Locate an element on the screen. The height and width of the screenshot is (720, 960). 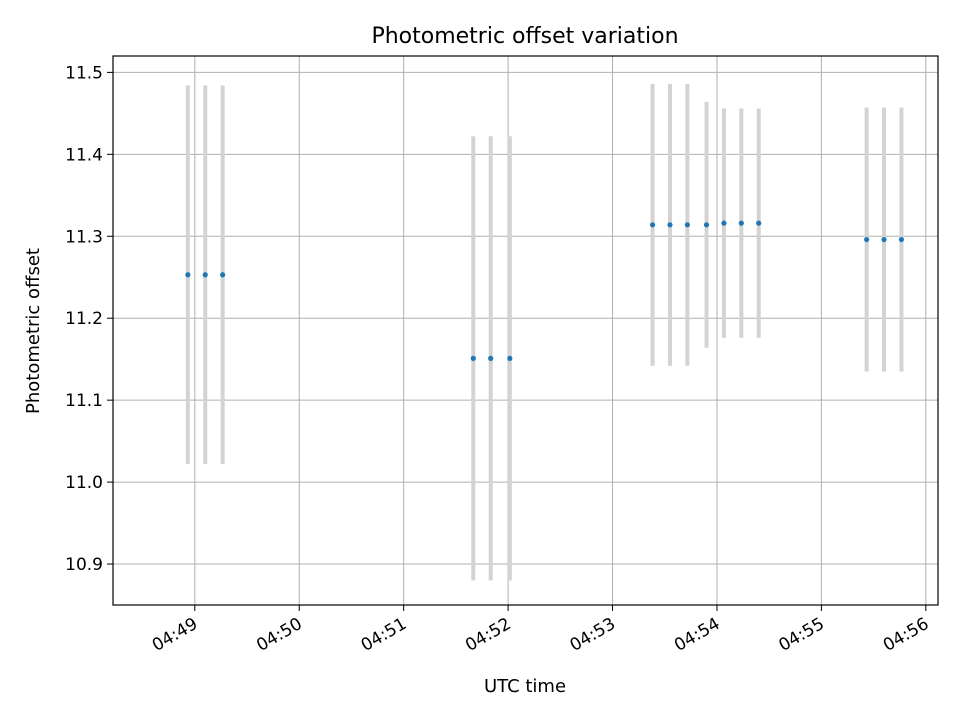
y-tick-label: 11.3 is located at coordinates (84, 237).